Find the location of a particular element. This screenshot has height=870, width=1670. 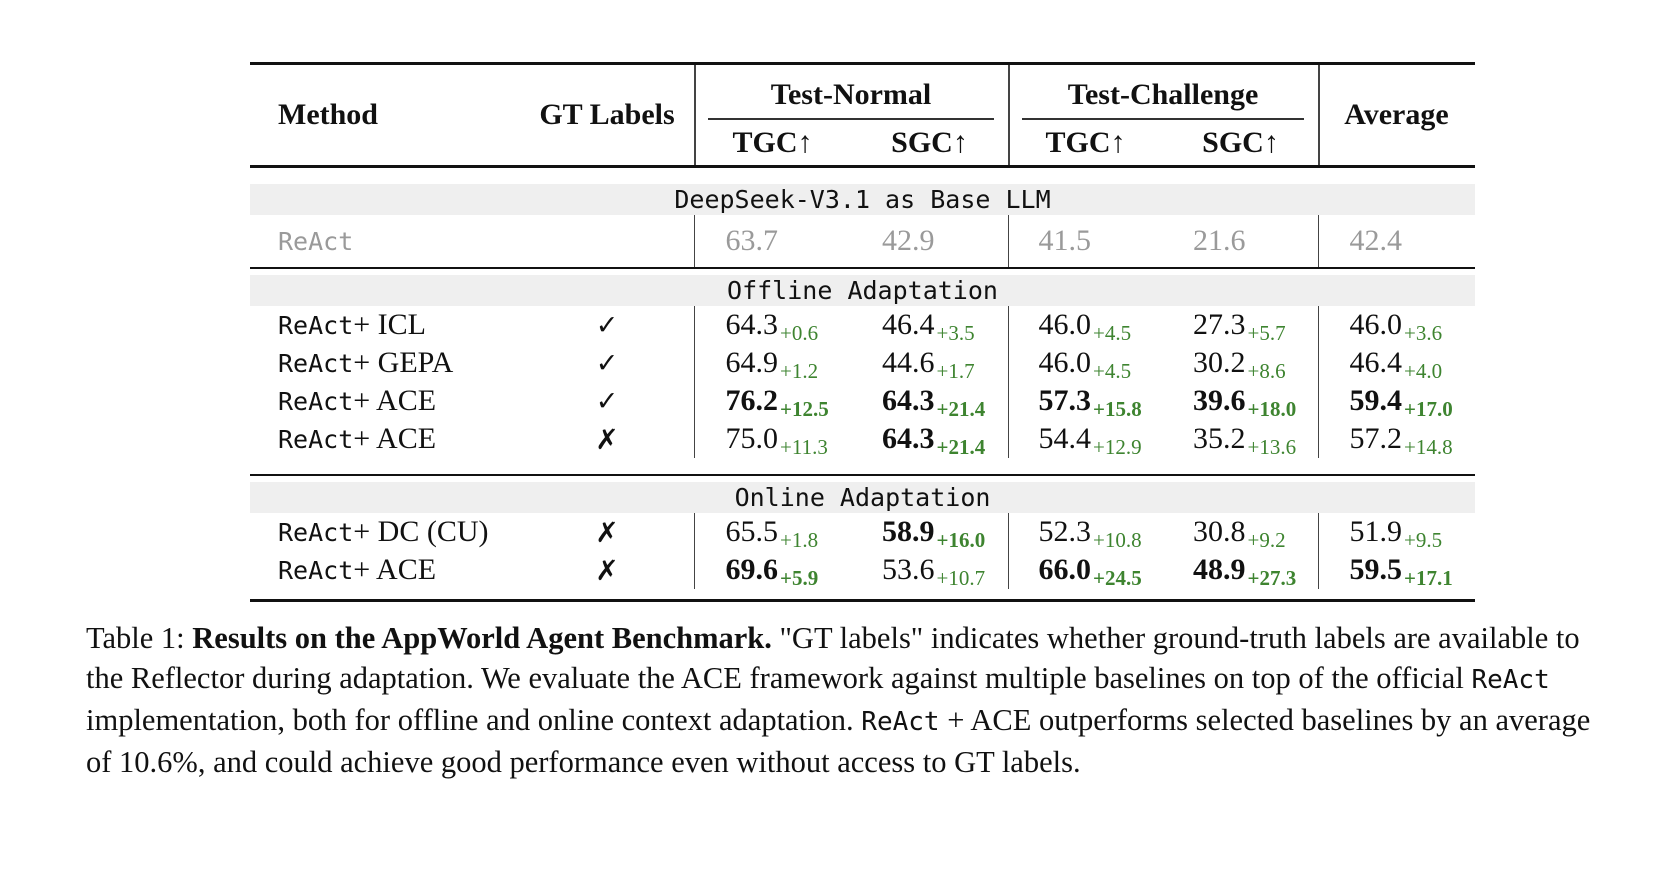

score-cell: 64.3 +0.6 is located at coordinates (772, 325).